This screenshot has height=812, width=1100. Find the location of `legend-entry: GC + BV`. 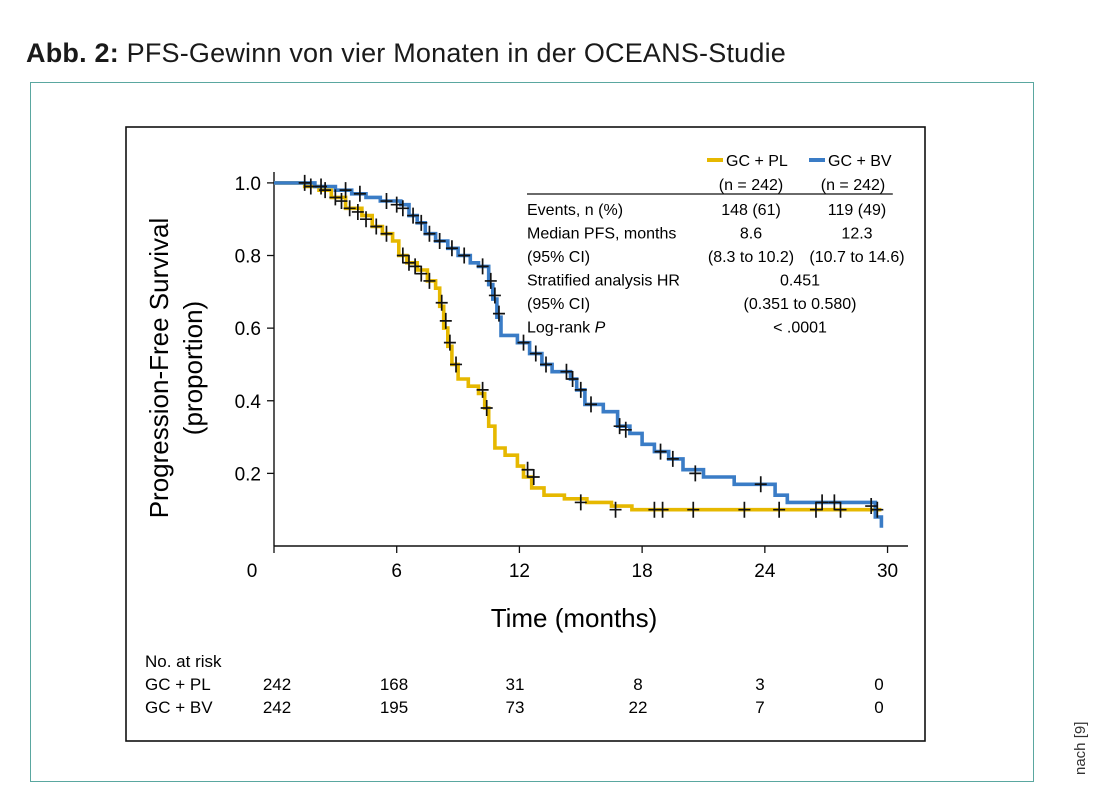

legend-entry: GC + BV is located at coordinates (860, 161).